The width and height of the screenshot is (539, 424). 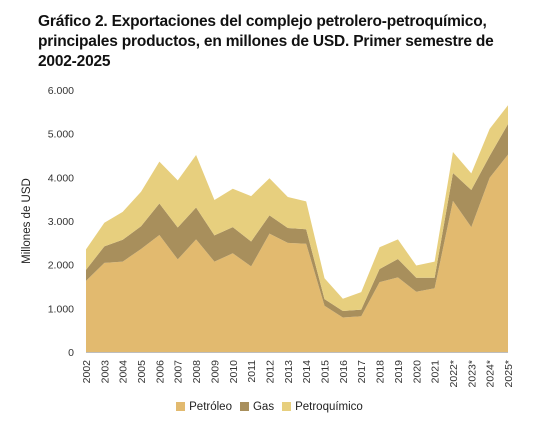 I want to click on x-tick-label: 2021, so click(x=436, y=372).